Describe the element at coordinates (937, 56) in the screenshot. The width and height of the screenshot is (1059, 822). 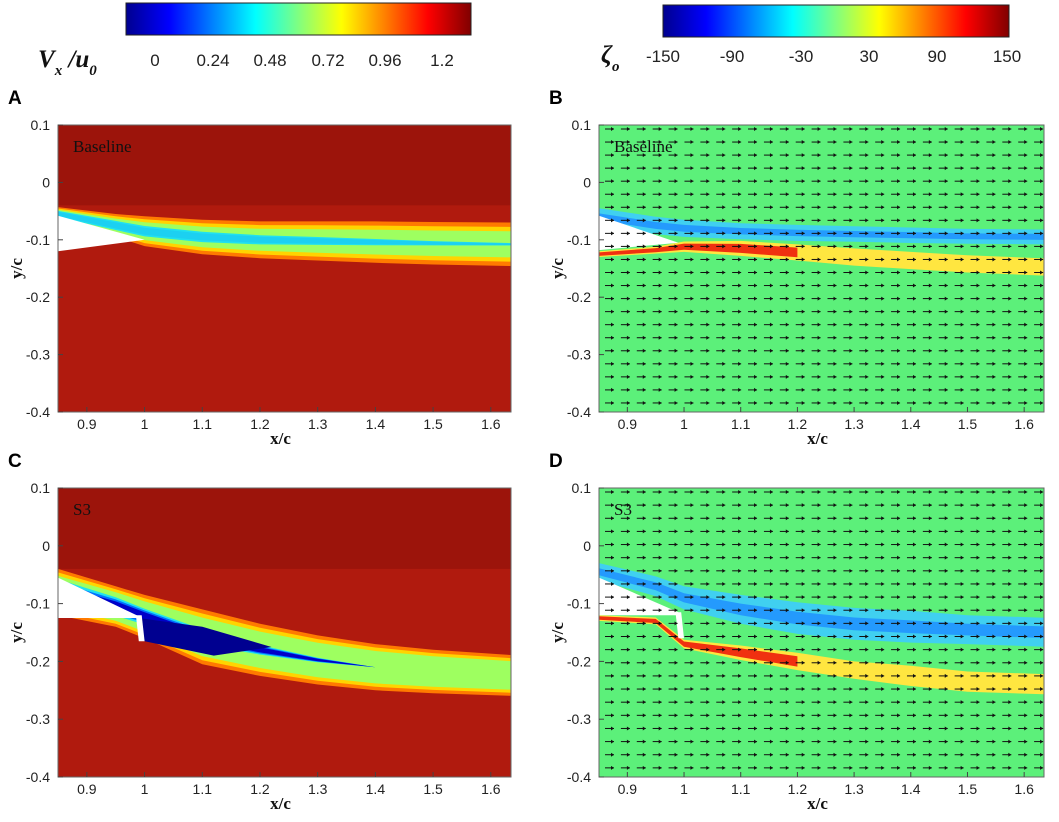
I see `colorbar-tick-label: 90` at that location.